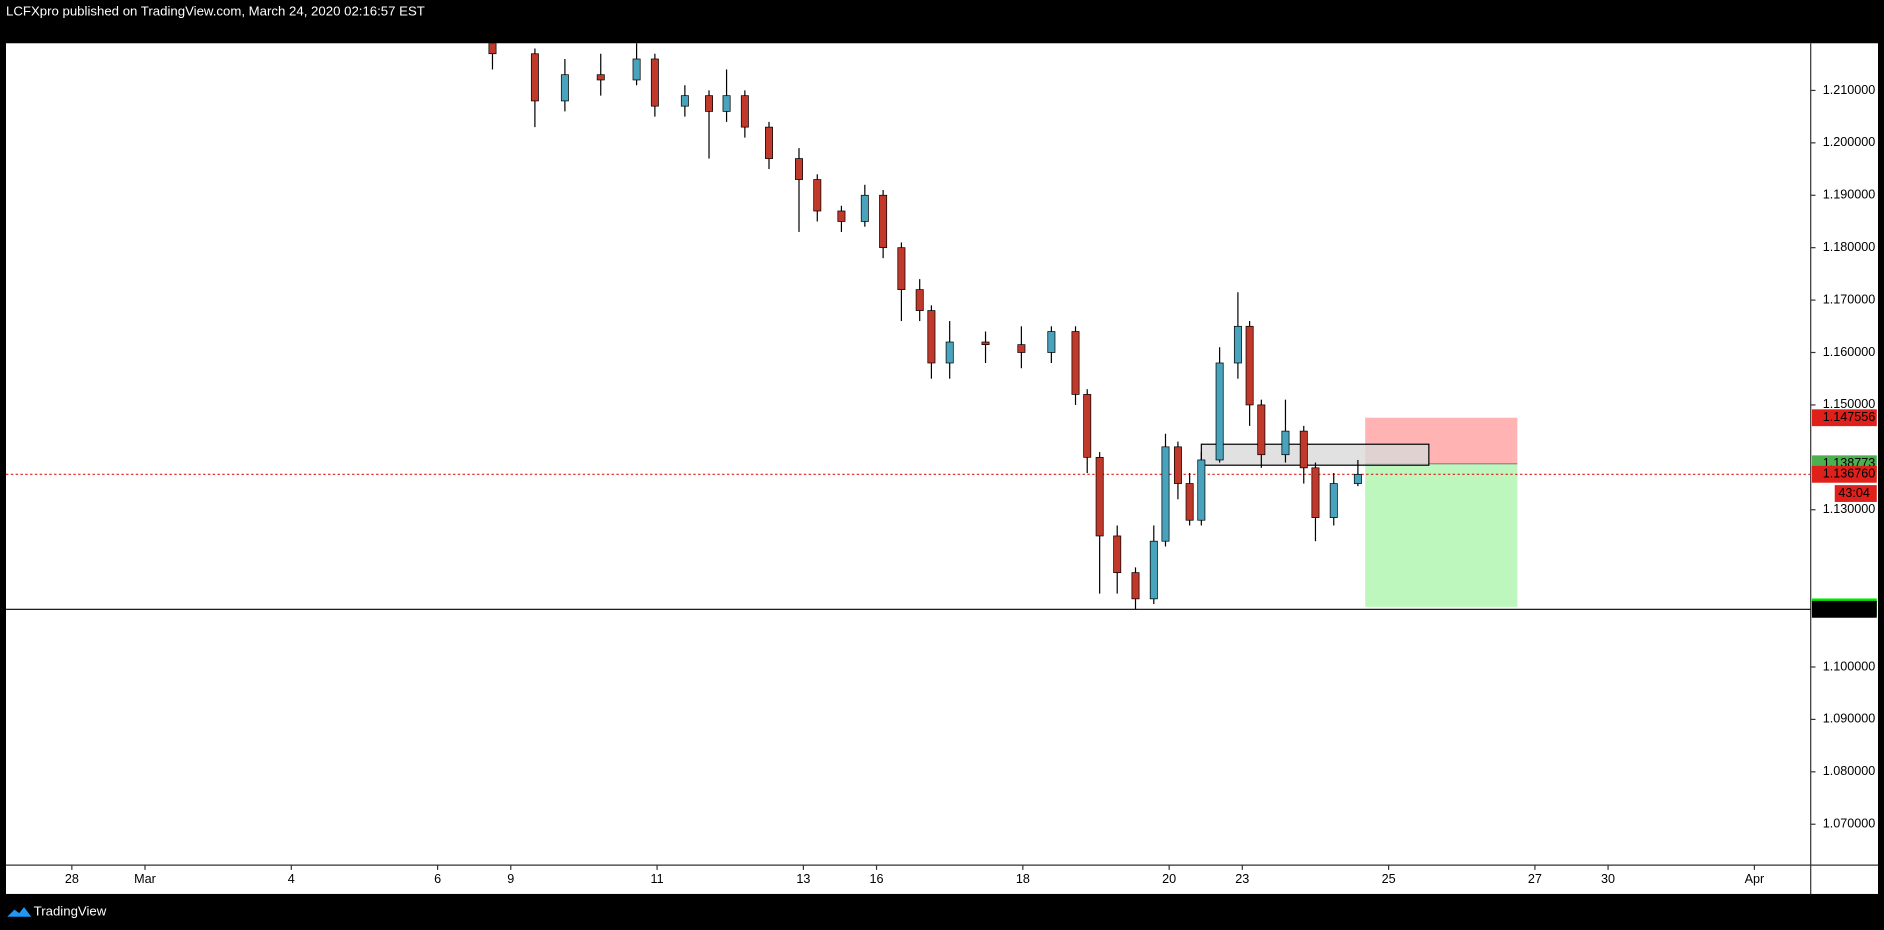 The height and width of the screenshot is (930, 1884). Describe the element at coordinates (510, 879) in the screenshot. I see `x-tick-label: 9` at that location.